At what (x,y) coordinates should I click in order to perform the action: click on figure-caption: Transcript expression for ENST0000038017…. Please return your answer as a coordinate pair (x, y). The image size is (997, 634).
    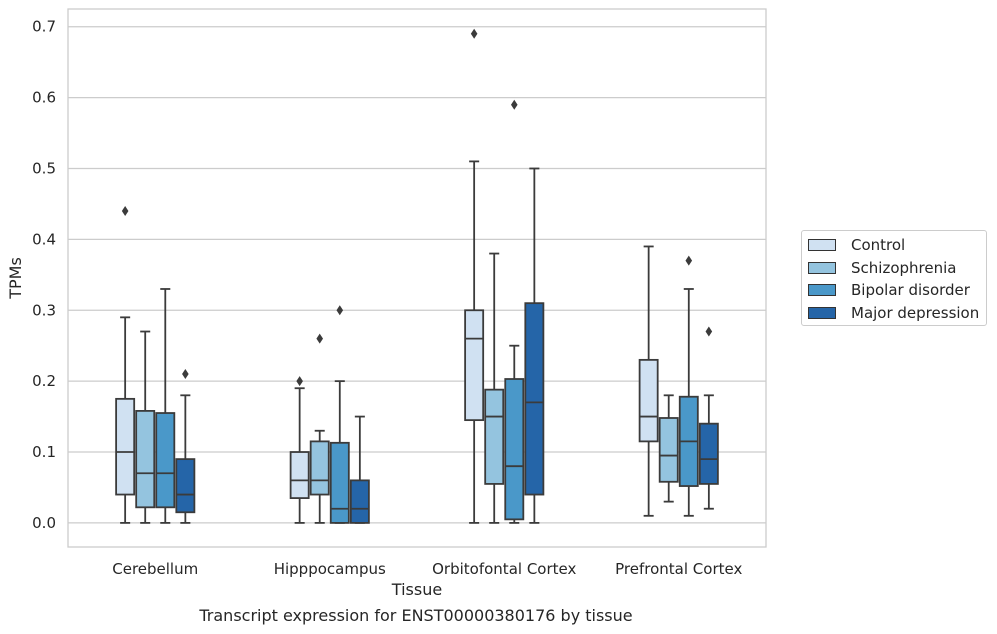
    Looking at the image, I should click on (416, 615).